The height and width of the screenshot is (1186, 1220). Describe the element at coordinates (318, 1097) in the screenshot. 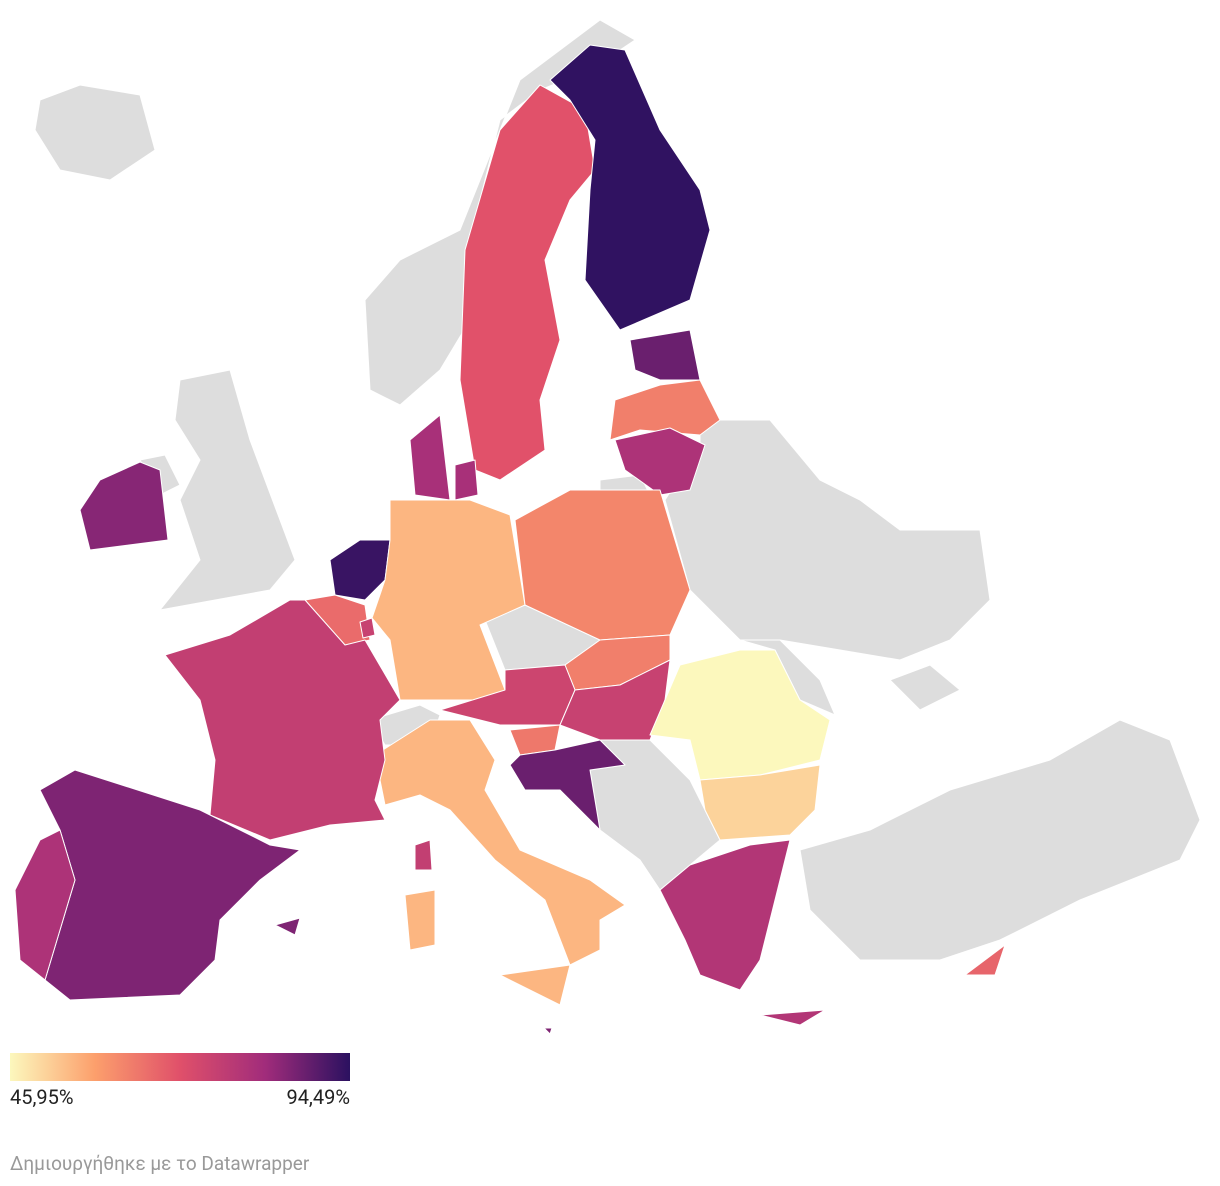

I see `legend-max: 94,49%` at that location.